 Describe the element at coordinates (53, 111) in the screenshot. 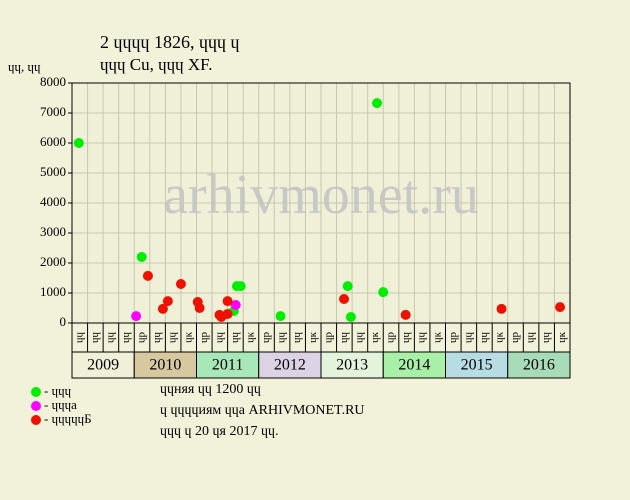

I see `y-tick-label: 7000` at that location.